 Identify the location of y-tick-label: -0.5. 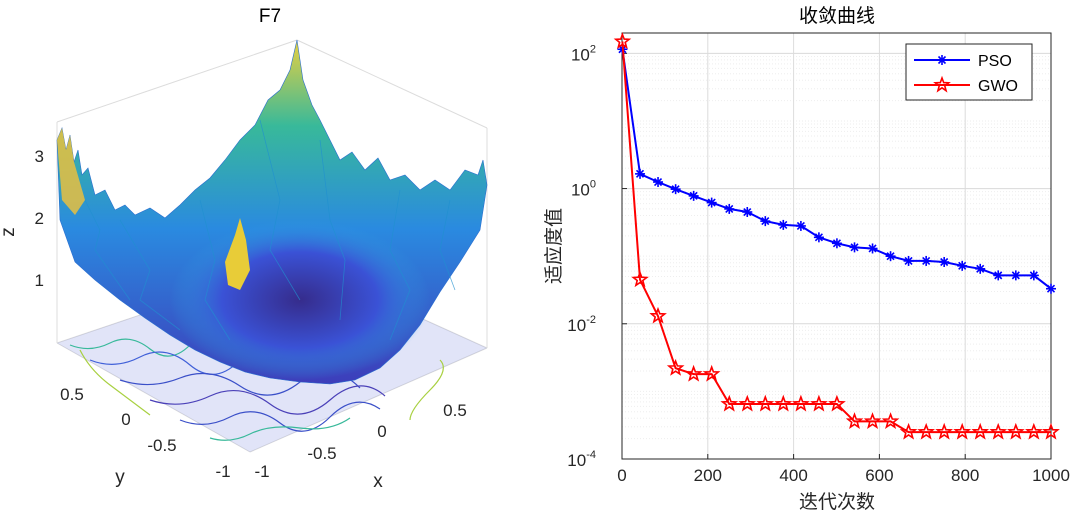
(161, 445).